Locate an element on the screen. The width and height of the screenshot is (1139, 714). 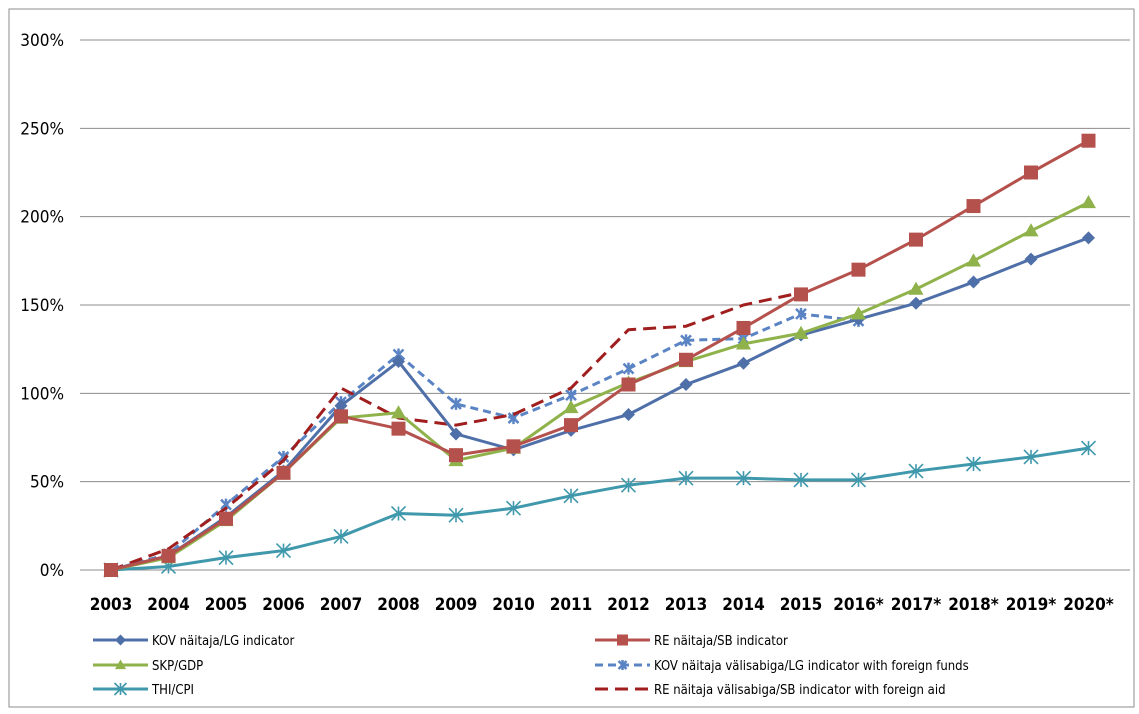
y-tick-label: 200% is located at coordinates (42, 218).